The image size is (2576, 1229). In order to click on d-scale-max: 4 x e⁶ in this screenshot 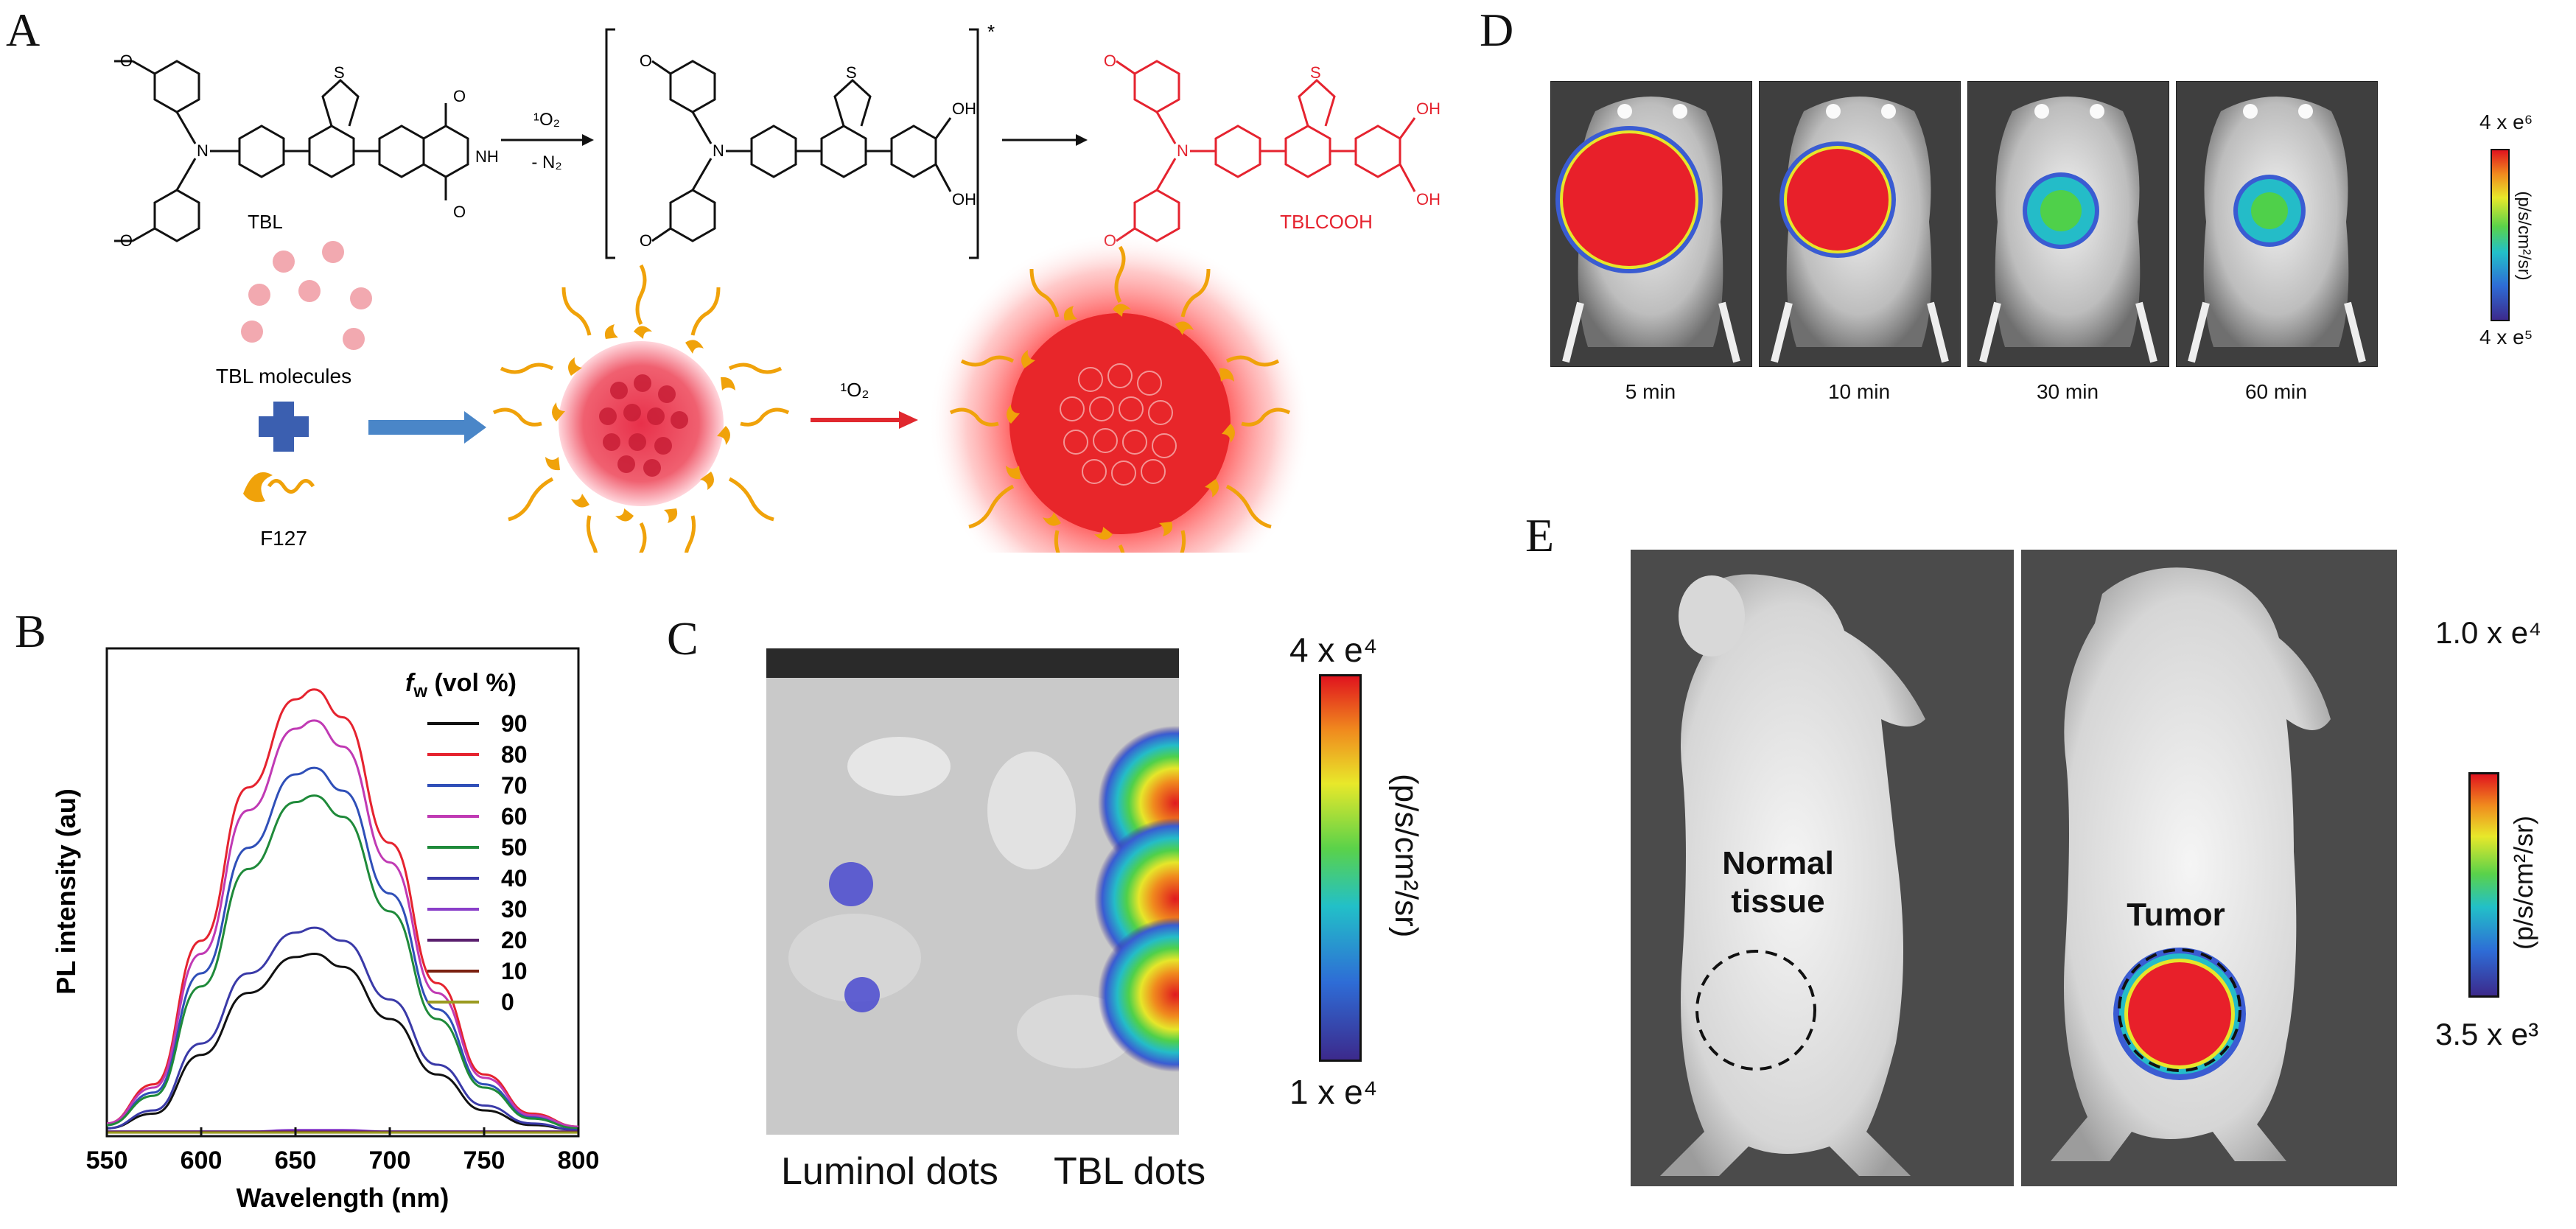, I will do `click(2506, 122)`.